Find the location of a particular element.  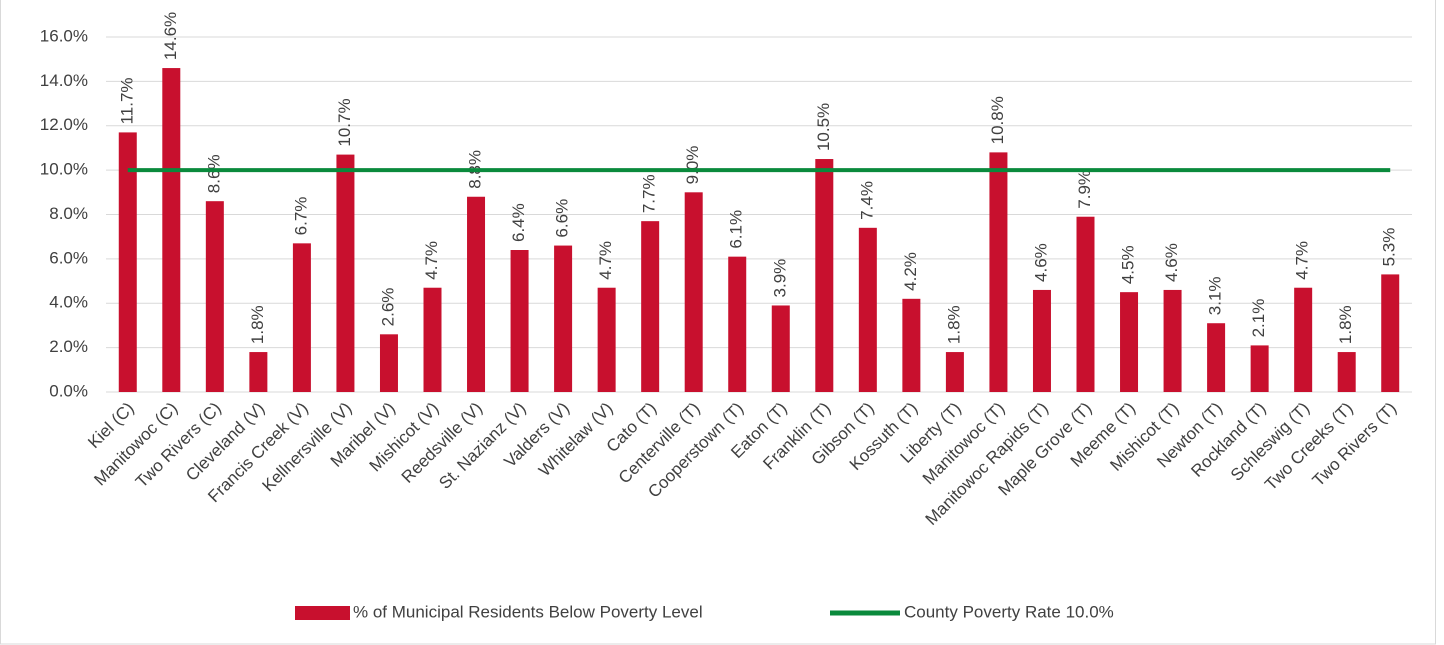

data-label: 3.9% is located at coordinates (779, 278).